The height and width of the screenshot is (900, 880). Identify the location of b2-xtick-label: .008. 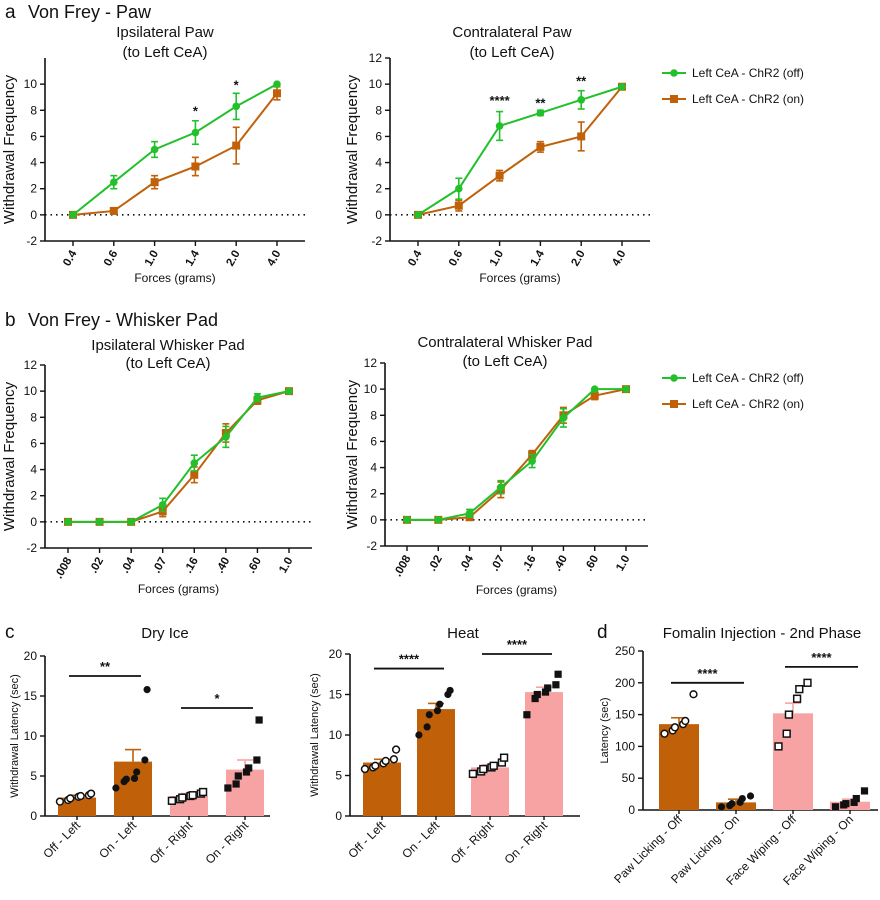
(403, 566).